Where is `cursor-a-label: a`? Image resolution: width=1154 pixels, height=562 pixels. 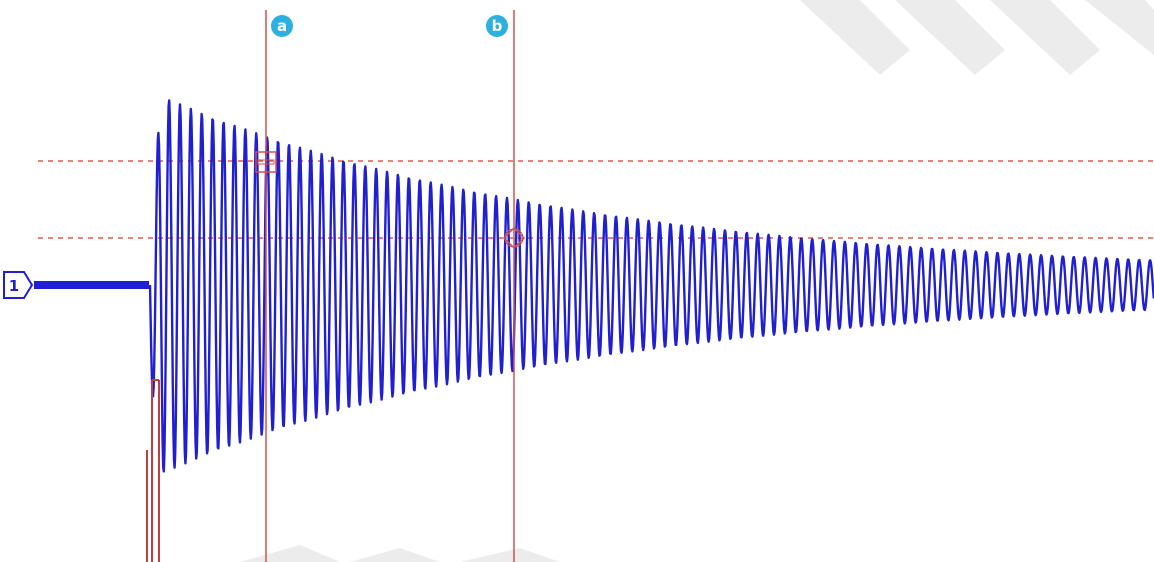
cursor-a-label: a is located at coordinates (282, 26).